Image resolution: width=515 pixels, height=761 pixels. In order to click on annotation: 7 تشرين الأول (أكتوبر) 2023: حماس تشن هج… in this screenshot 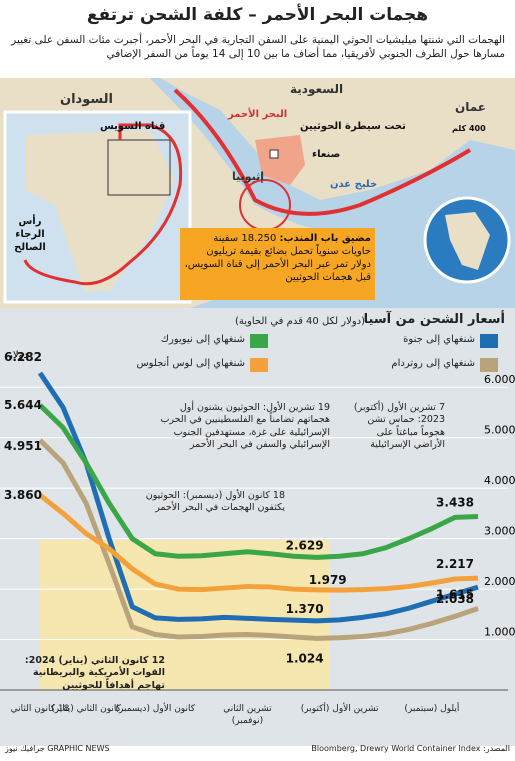, I will do `click(399, 426)`.